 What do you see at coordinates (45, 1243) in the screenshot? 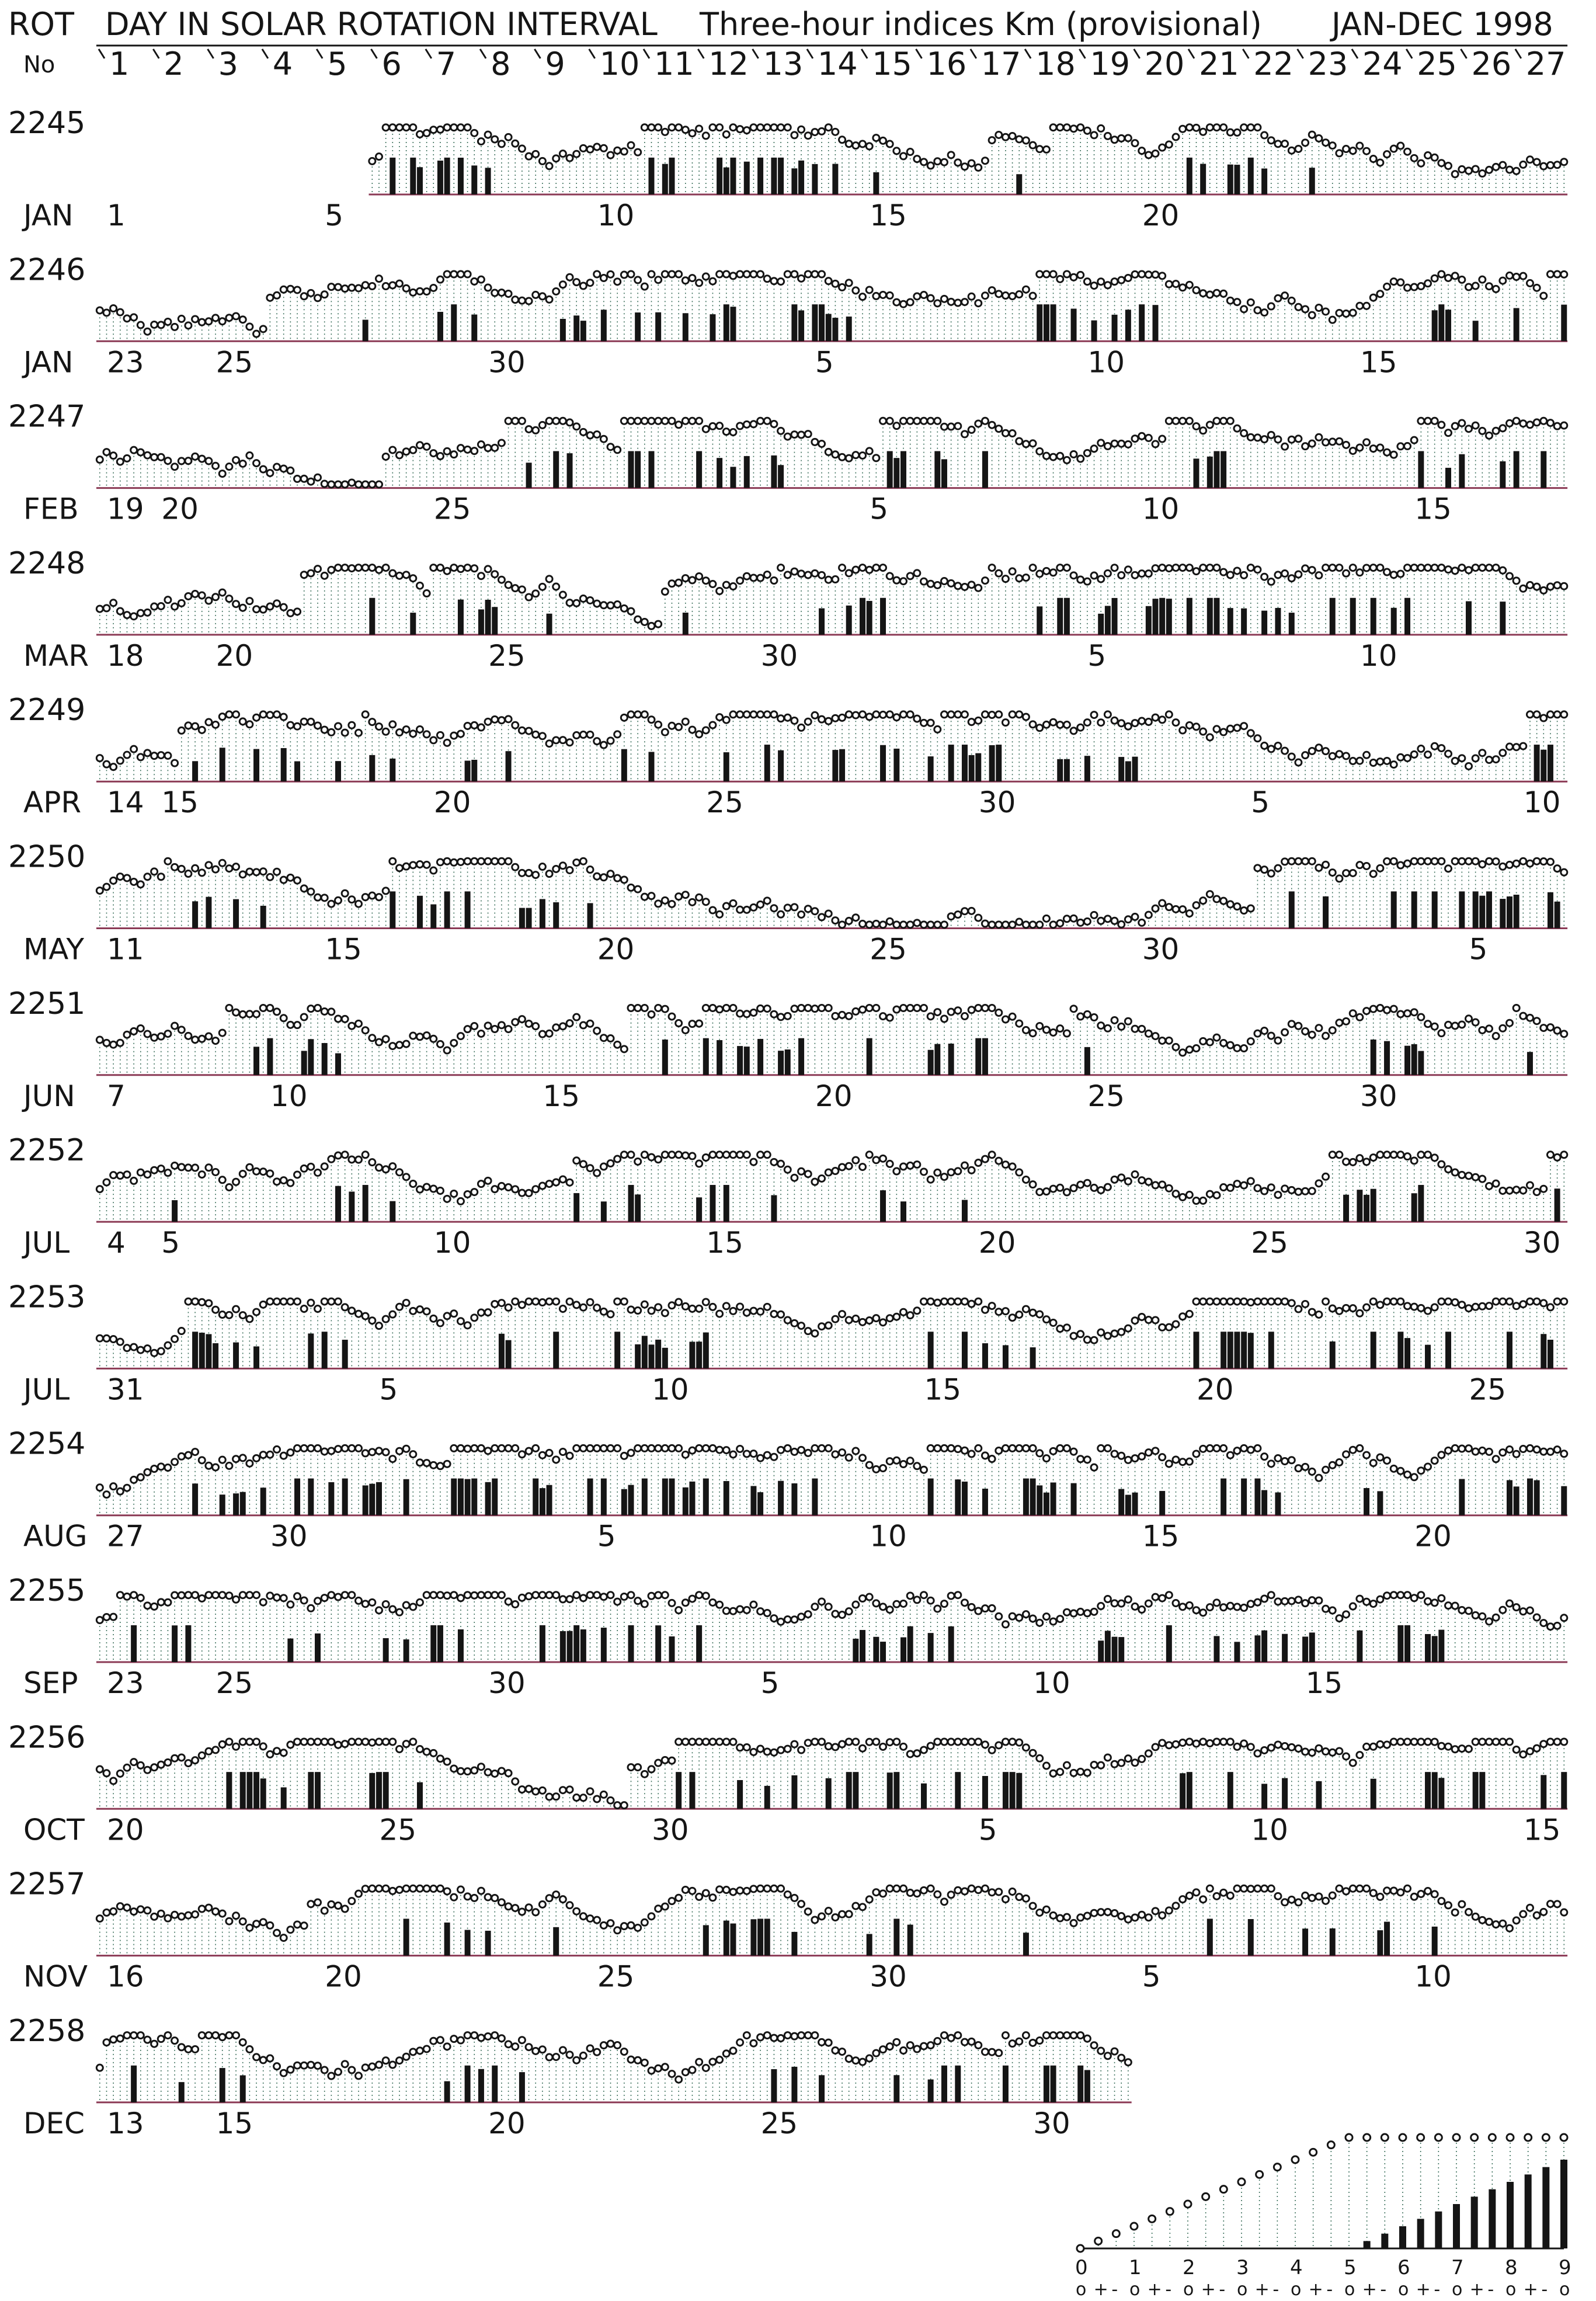
I see `month-label: JUL` at bounding box center [45, 1243].